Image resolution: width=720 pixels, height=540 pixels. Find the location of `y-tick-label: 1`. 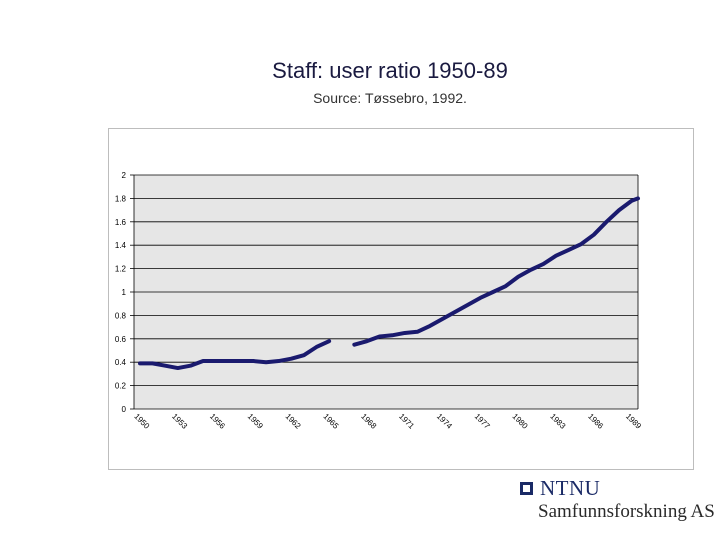

y-tick-label: 1 is located at coordinates (124, 292).